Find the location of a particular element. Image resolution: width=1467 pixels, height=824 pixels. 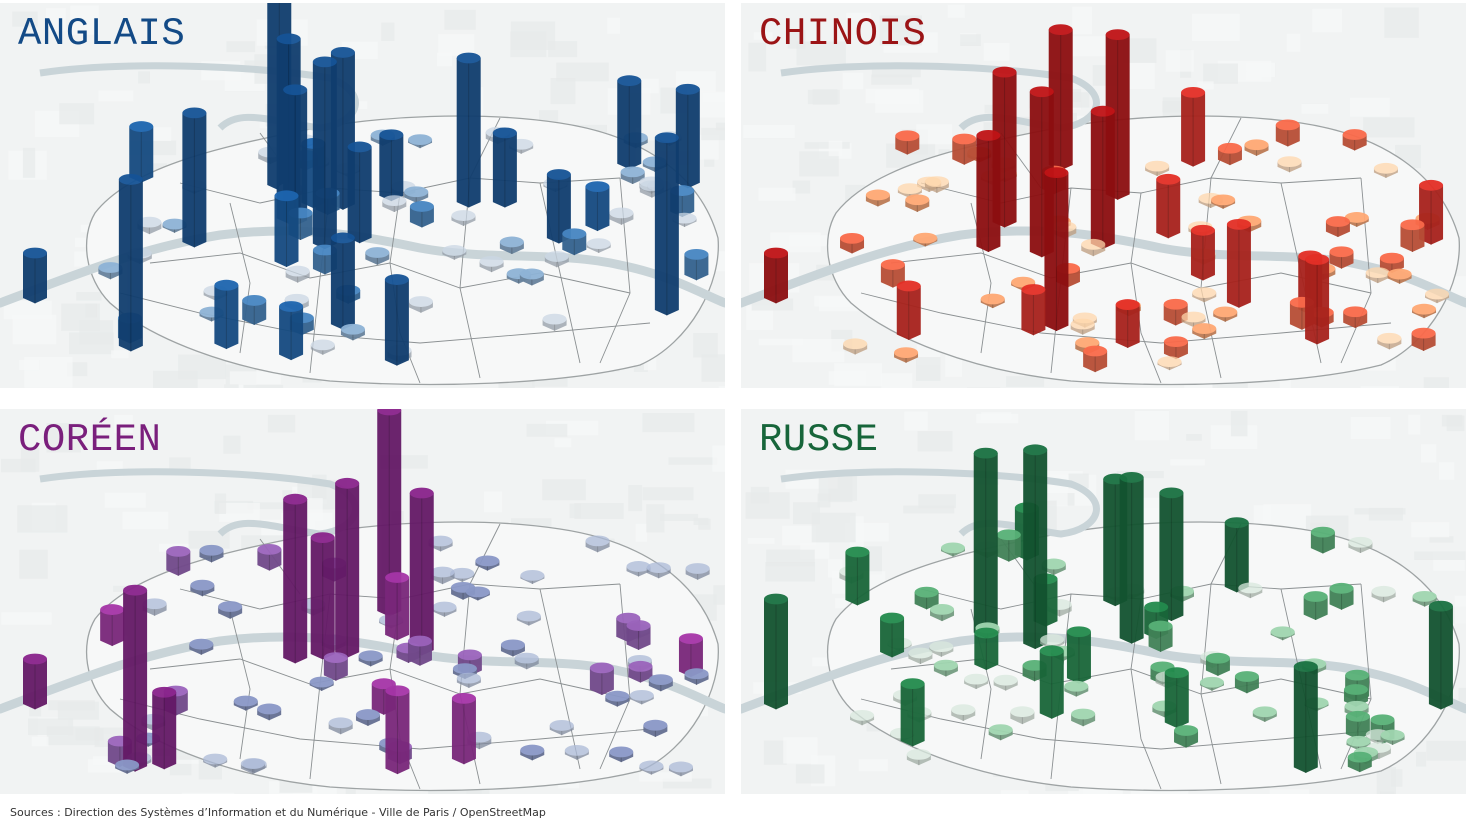

panel-title-chinois: CHINOIS is located at coordinates (843, 34).